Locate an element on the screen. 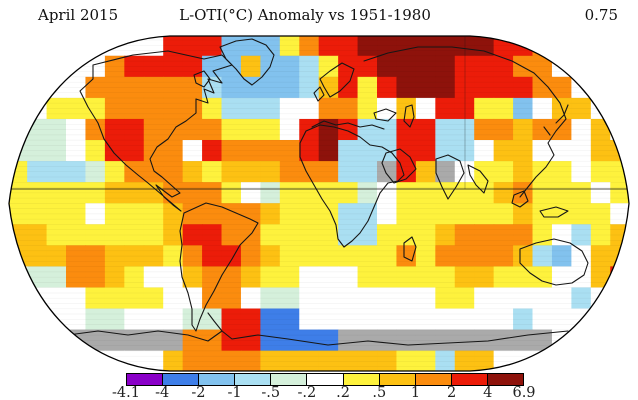 This screenshot has height=400, width=638. legend-tick-label: 4 is located at coordinates (488, 392).